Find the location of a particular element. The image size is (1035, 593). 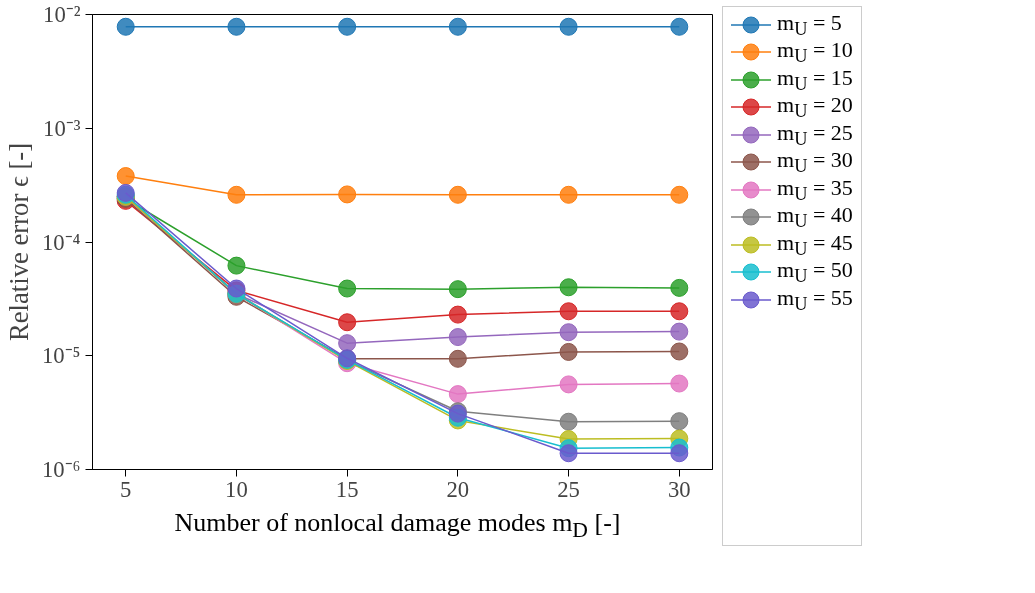

y-tick-label: 10⁻⁴ is located at coordinates (61, 242).